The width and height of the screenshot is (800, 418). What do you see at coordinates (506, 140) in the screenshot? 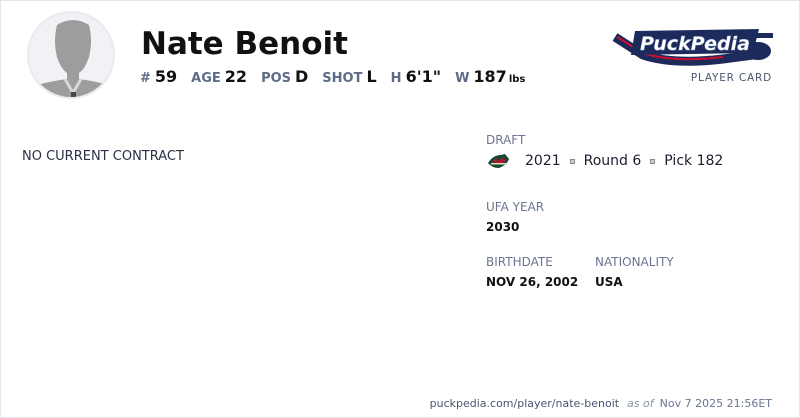
I see `draft-label: DRAFT` at bounding box center [506, 140].